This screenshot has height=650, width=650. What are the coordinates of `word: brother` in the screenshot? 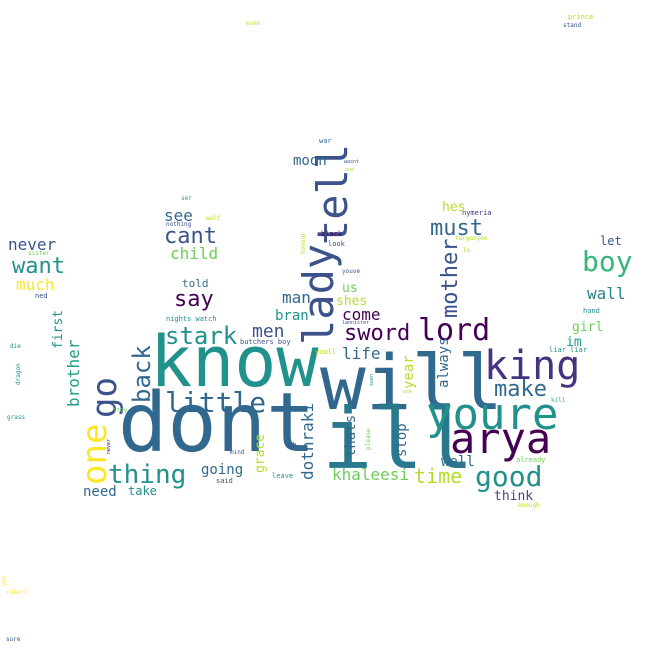 It's located at (73, 373).